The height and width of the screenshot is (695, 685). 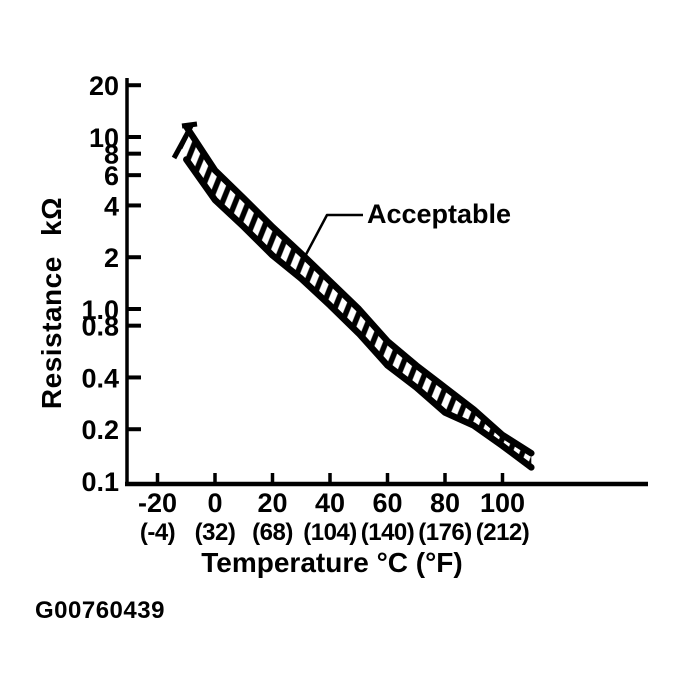 I want to click on x-tick-label-fahrenheit: (140), so click(x=388, y=532).